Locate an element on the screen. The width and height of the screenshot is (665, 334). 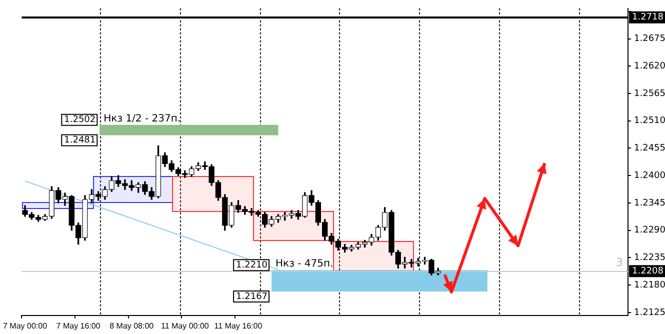
annotation: 1.2167 is located at coordinates (252, 297).